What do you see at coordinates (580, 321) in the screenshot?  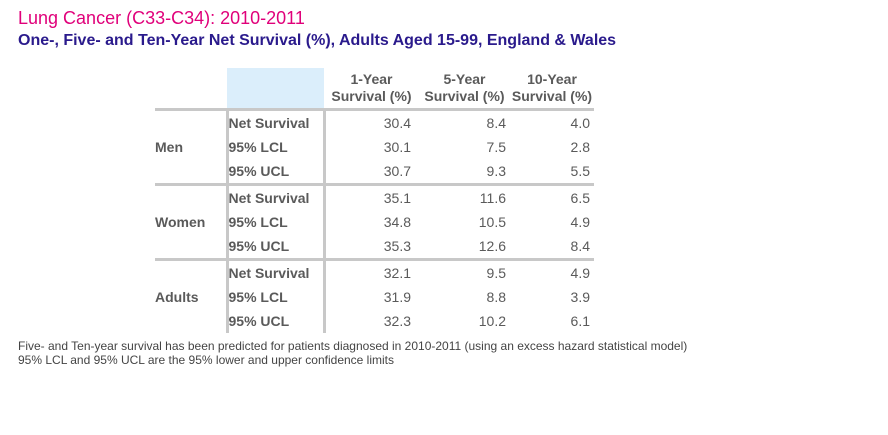 I see `value-cell: 6.1` at bounding box center [580, 321].